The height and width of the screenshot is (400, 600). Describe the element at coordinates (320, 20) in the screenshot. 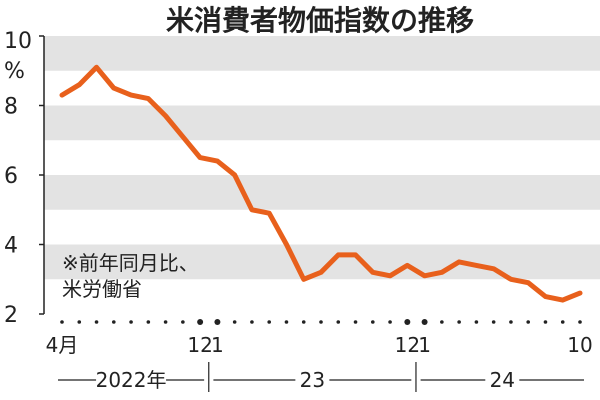

I see `chart-title: 米消費者物価指数の推移` at that location.